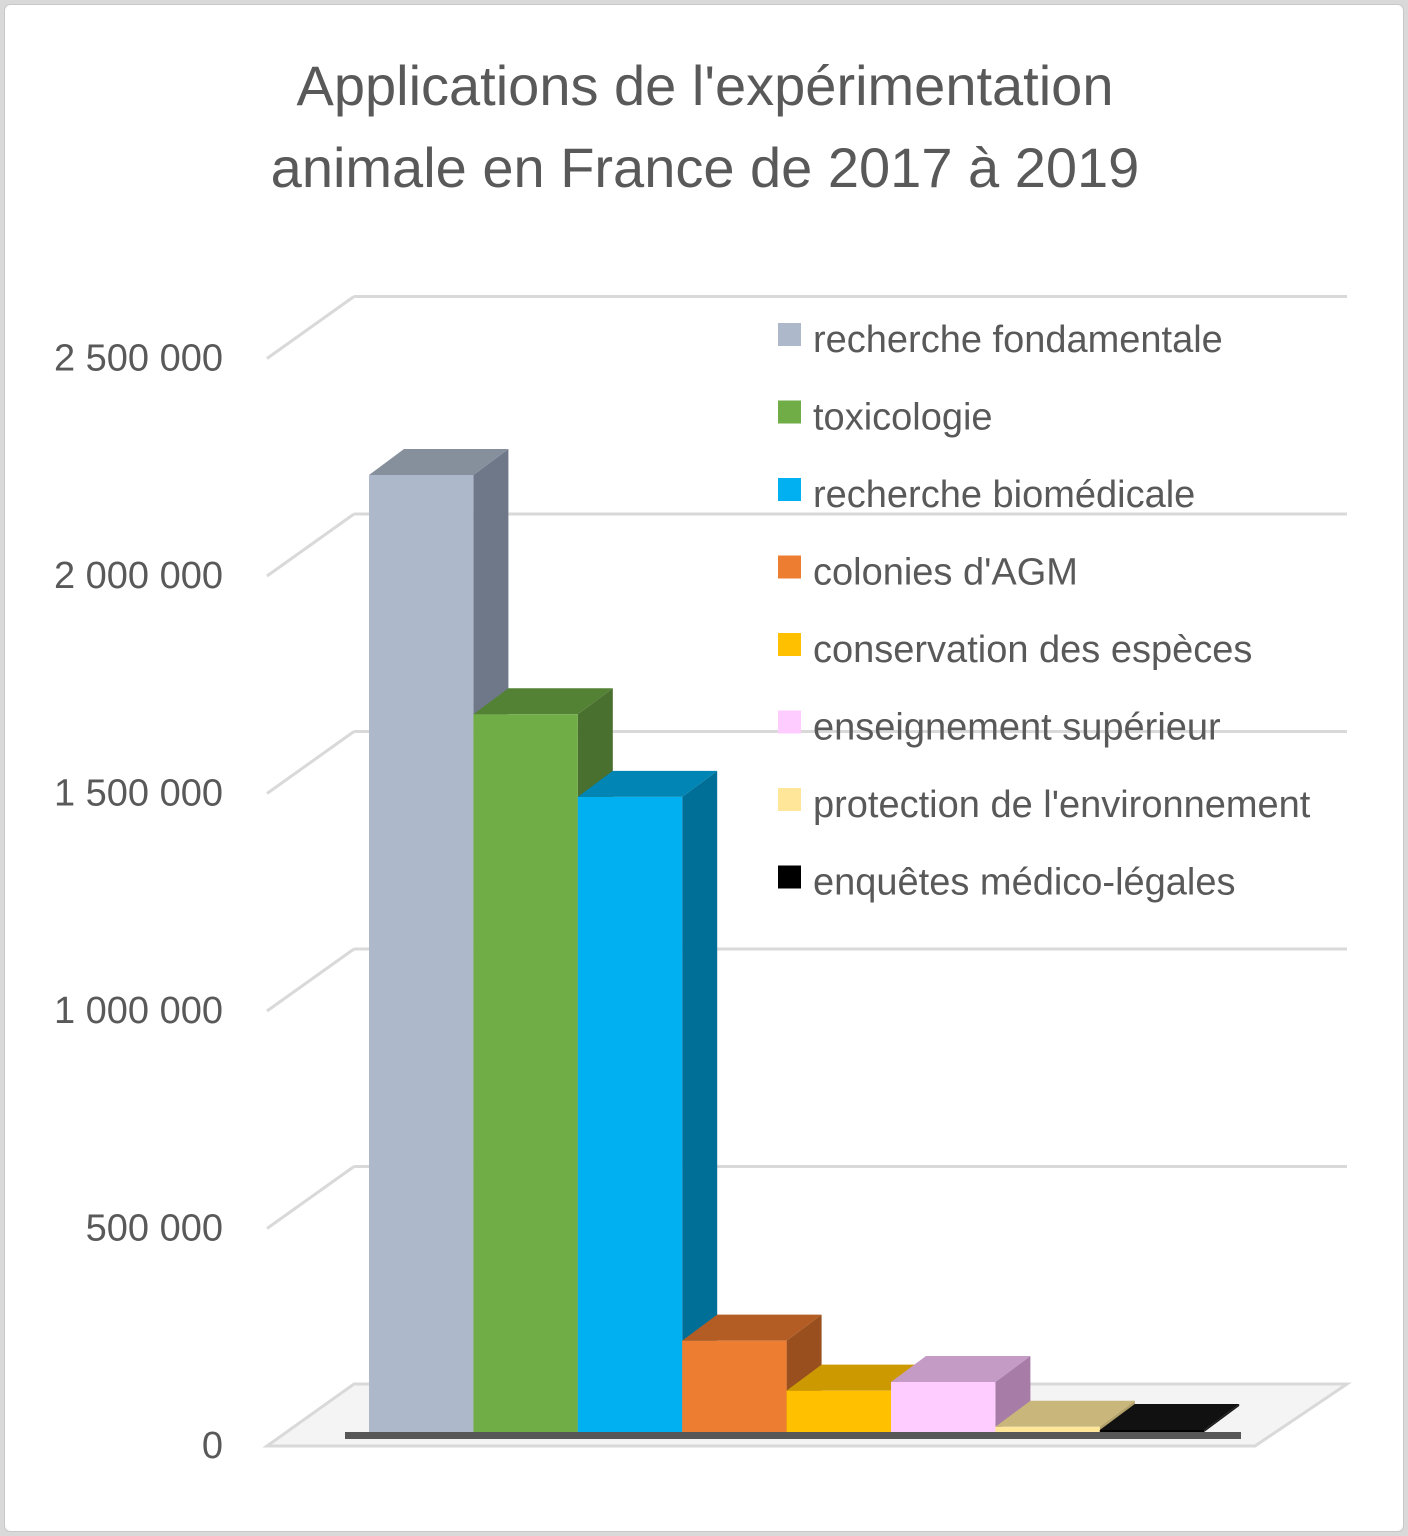  What do you see at coordinates (1004, 495) in the screenshot?
I see `legend-label: recherche biomédicale` at bounding box center [1004, 495].